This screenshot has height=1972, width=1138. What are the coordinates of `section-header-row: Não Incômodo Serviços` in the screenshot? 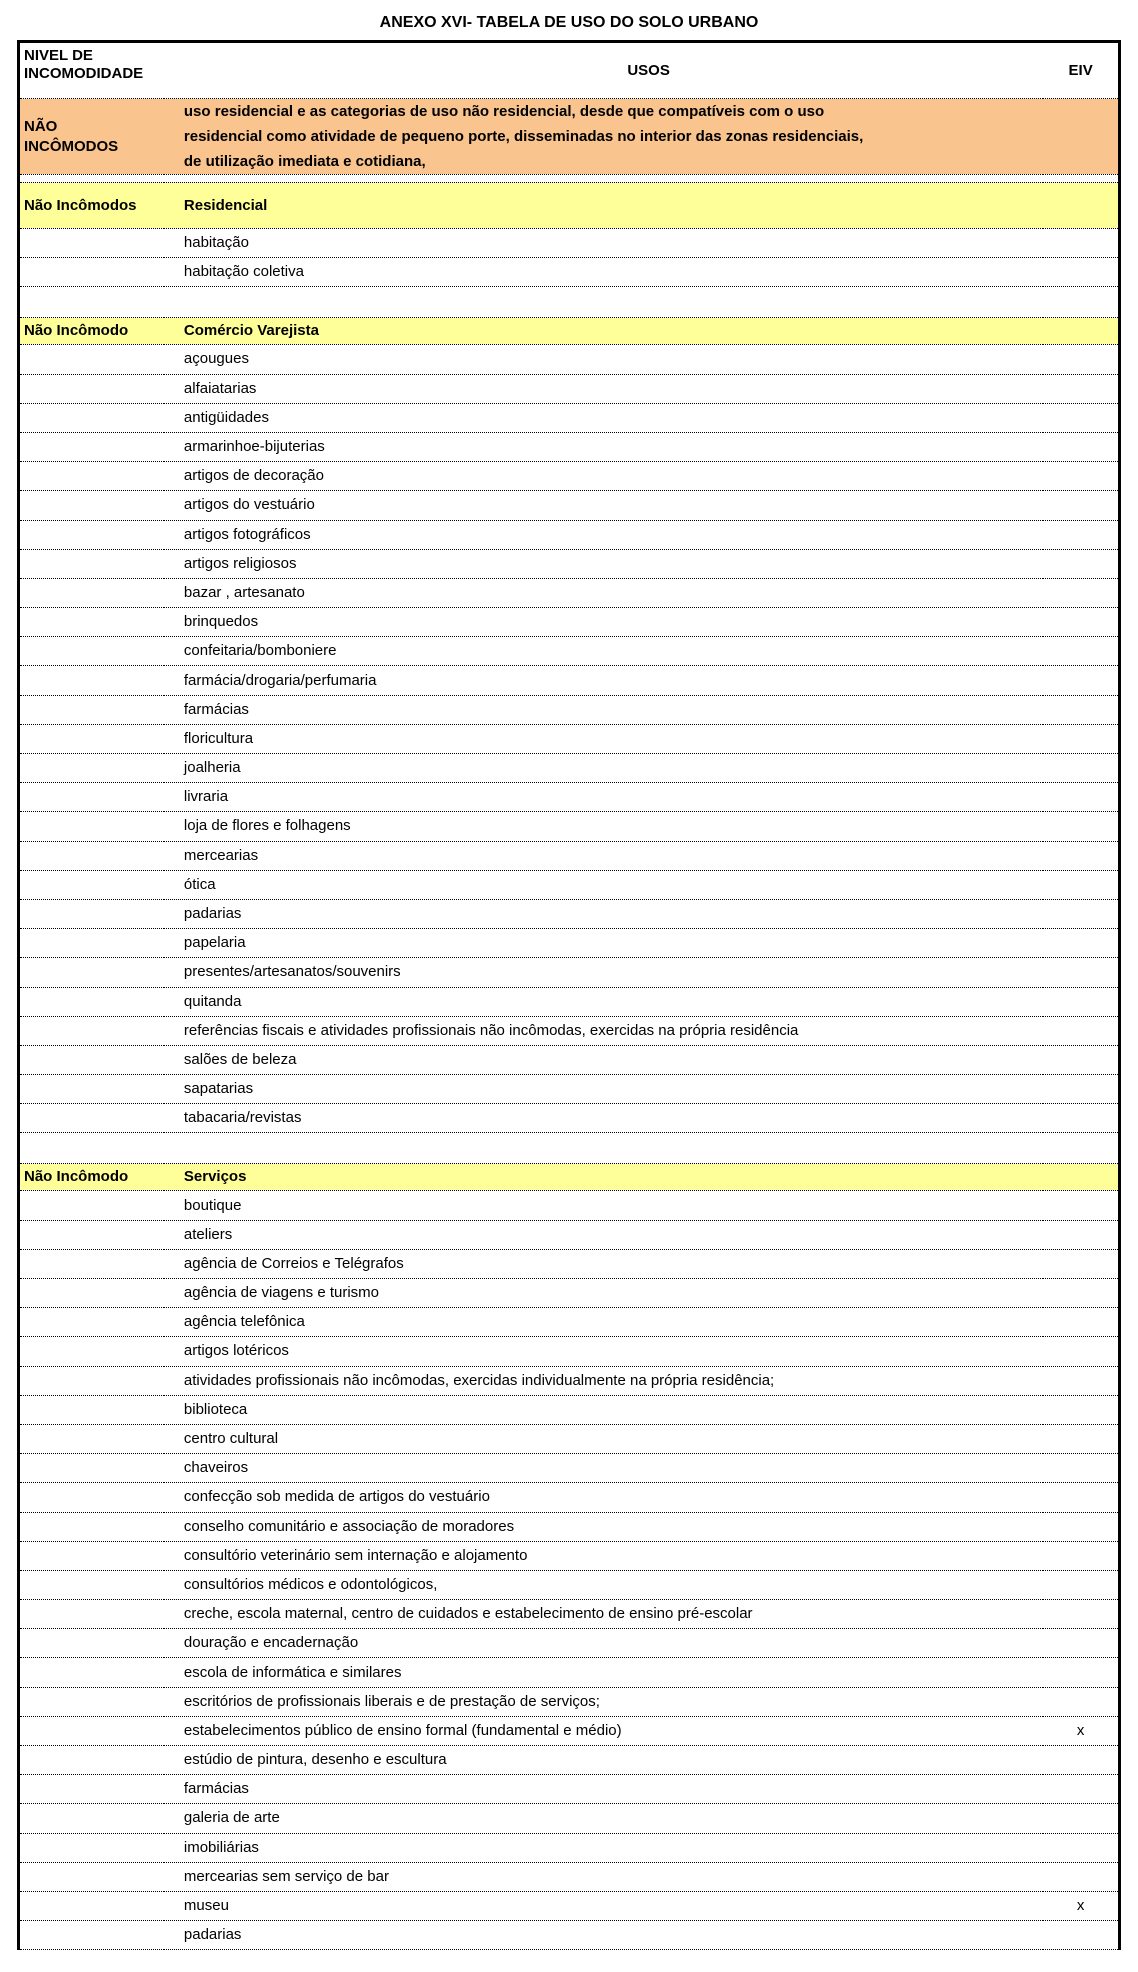 It's located at (569, 1177).